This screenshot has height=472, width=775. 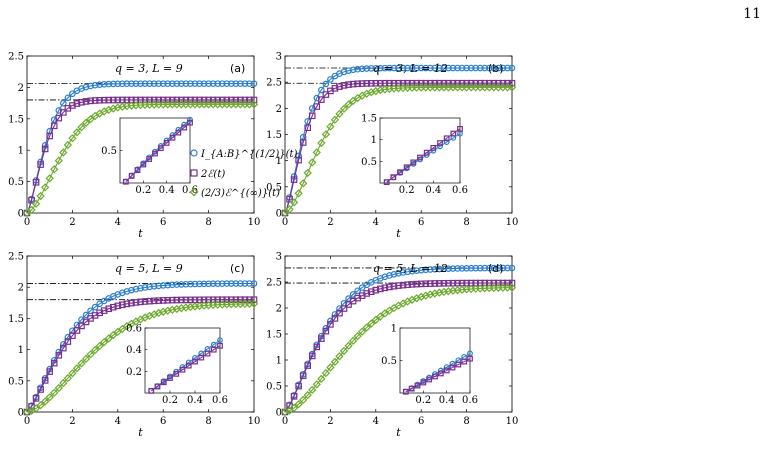 I want to click on legend-marker, so click(x=194, y=153).